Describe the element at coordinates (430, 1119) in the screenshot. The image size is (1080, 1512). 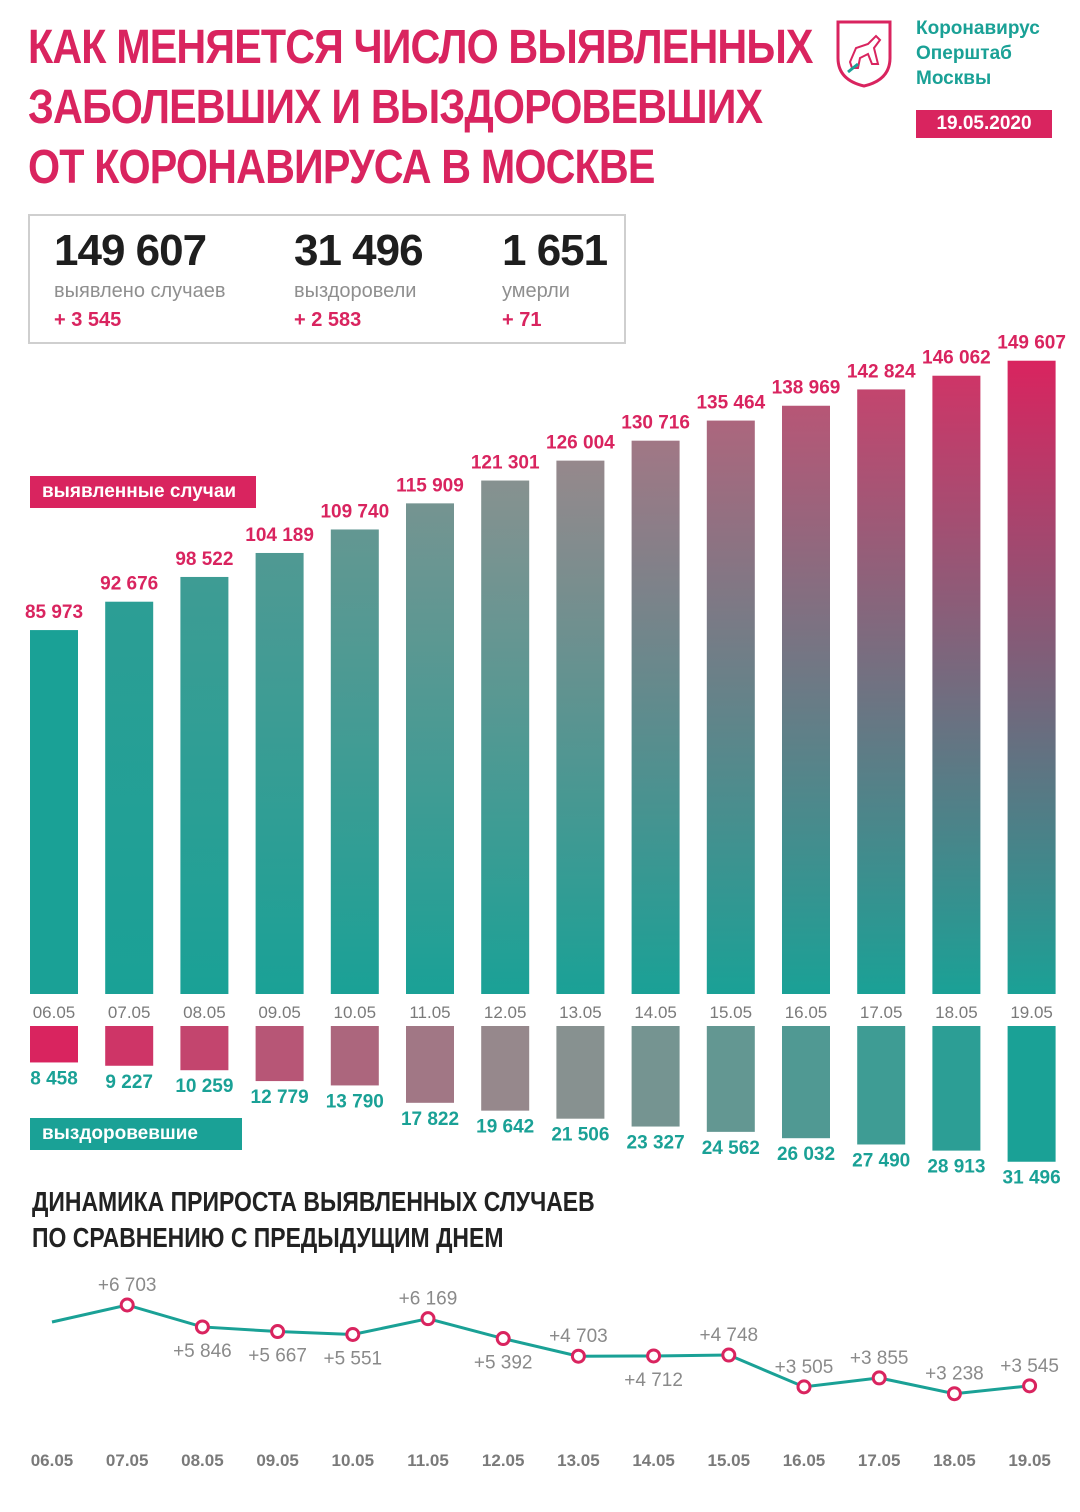
I see `recovered-bar-label: 17 822` at that location.